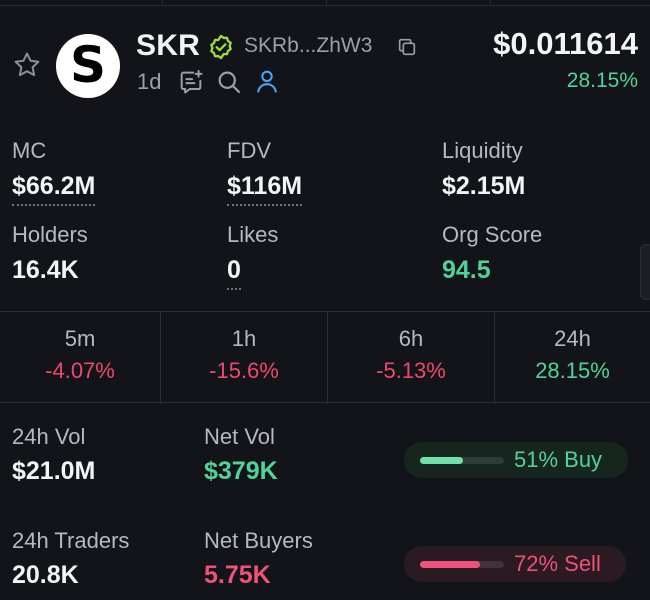  What do you see at coordinates (645, 272) in the screenshot?
I see `side-panel-handle` at bounding box center [645, 272].